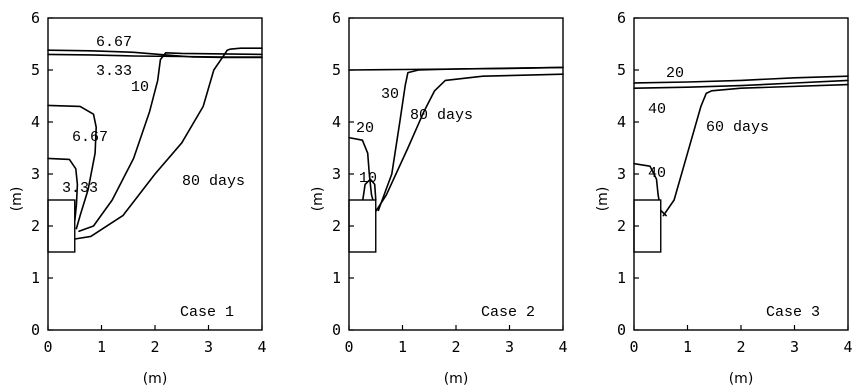 The height and width of the screenshot is (387, 856). What do you see at coordinates (35, 174) in the screenshot?
I see `panel-1-ytick-label: 3` at bounding box center [35, 174].